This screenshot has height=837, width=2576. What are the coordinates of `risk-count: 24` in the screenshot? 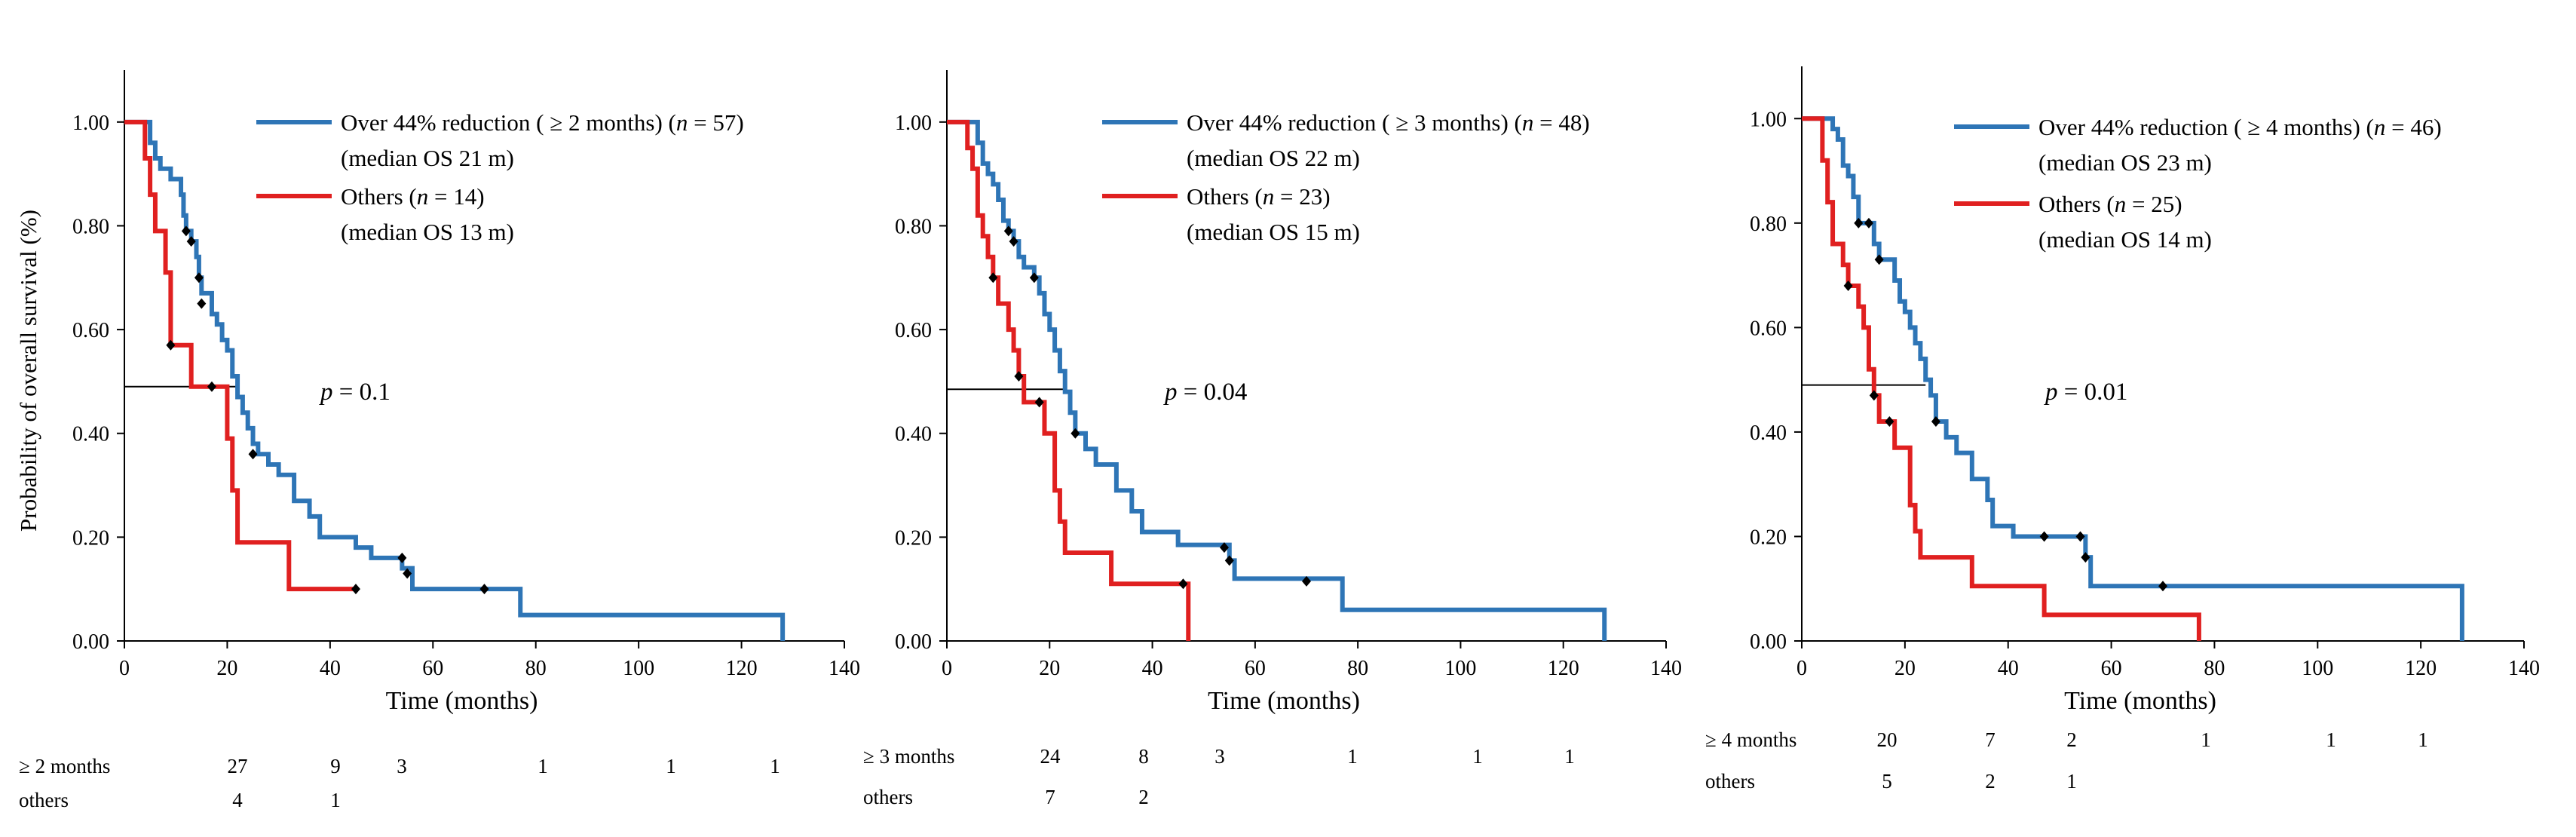 It's located at (1050, 756).